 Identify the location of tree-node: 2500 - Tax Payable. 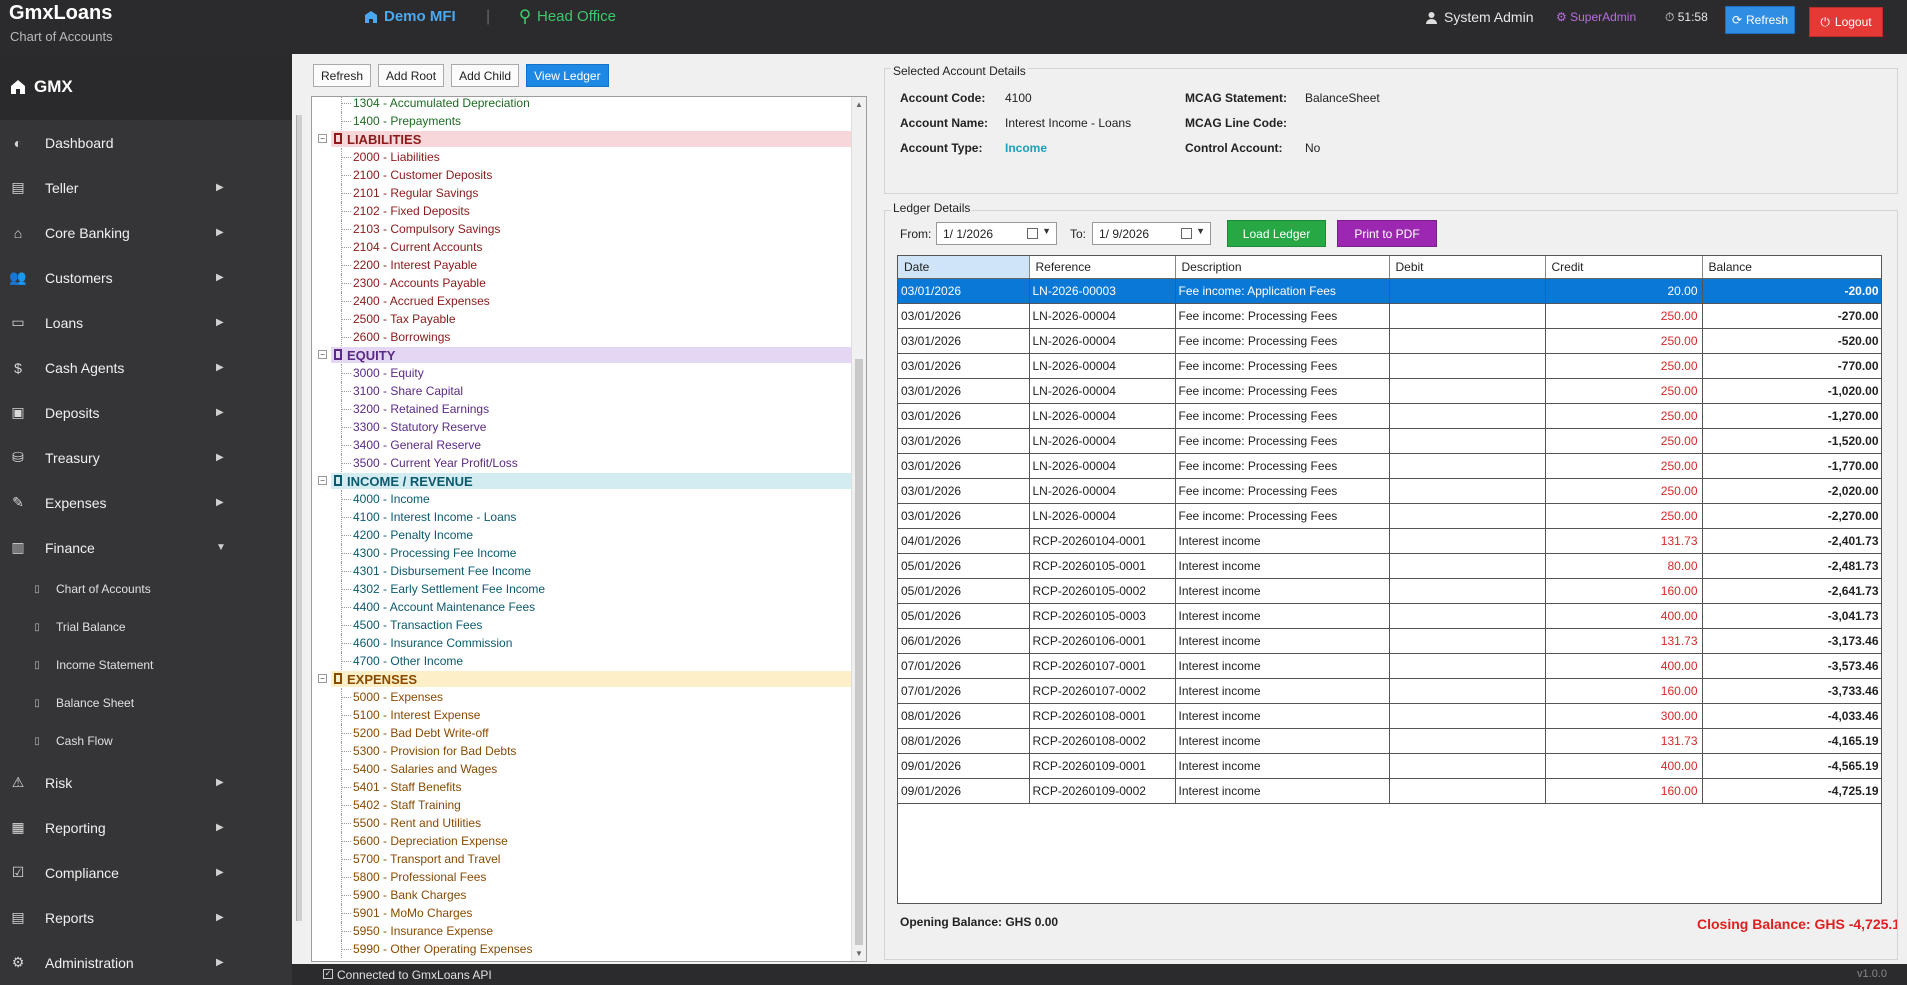
(582, 319).